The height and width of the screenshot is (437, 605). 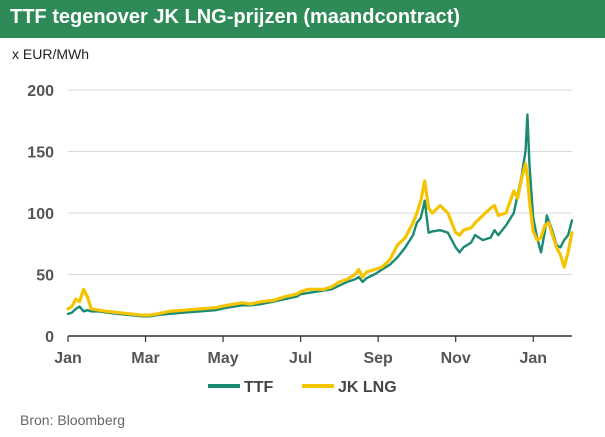 I want to click on x-tick-label-0: Jan, so click(x=68, y=358).